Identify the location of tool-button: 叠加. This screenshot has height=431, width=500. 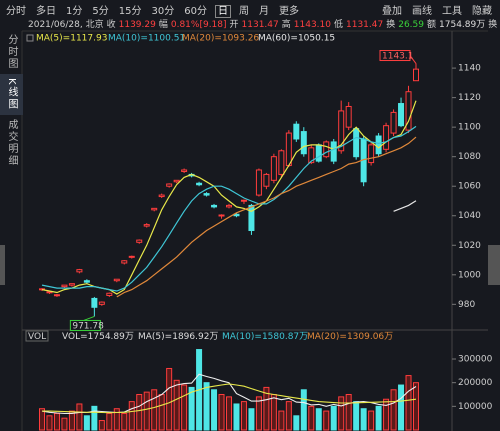
(392, 11).